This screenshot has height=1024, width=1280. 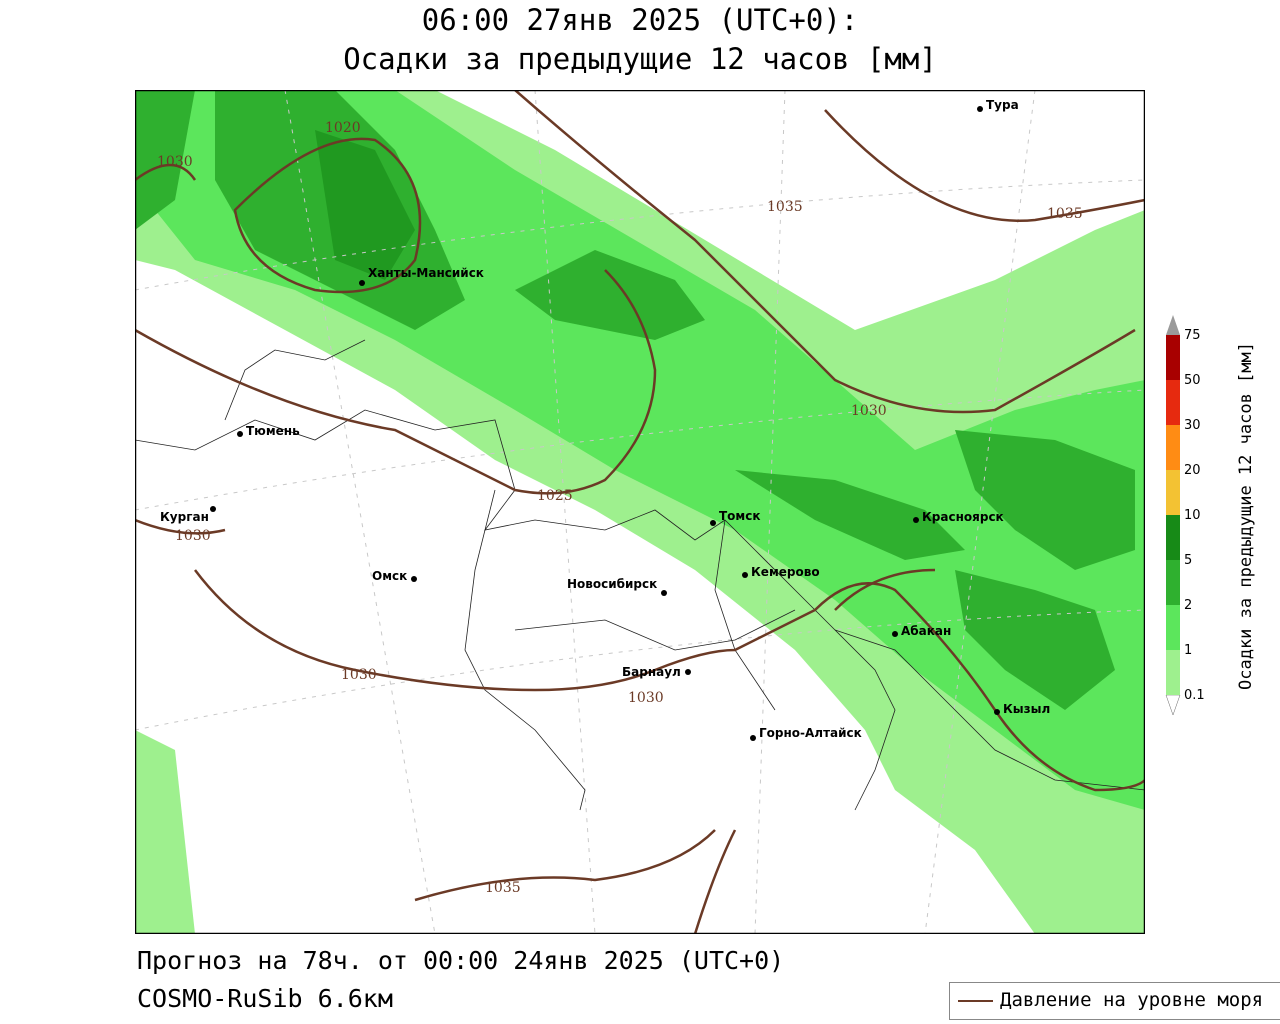 I want to click on colorbar-tick-label: 50, so click(x=1192, y=380).